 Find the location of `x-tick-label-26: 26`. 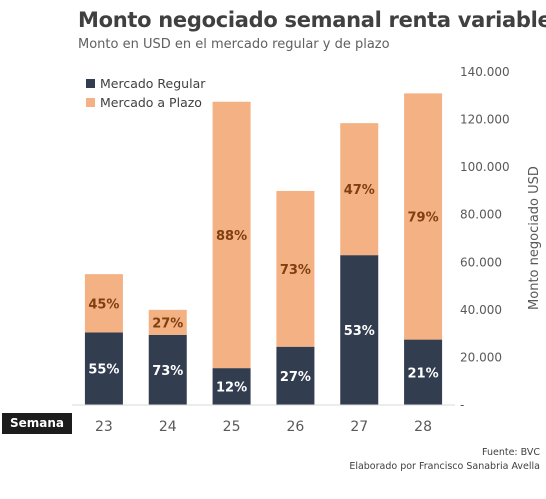

x-tick-label-26: 26 is located at coordinates (296, 427).